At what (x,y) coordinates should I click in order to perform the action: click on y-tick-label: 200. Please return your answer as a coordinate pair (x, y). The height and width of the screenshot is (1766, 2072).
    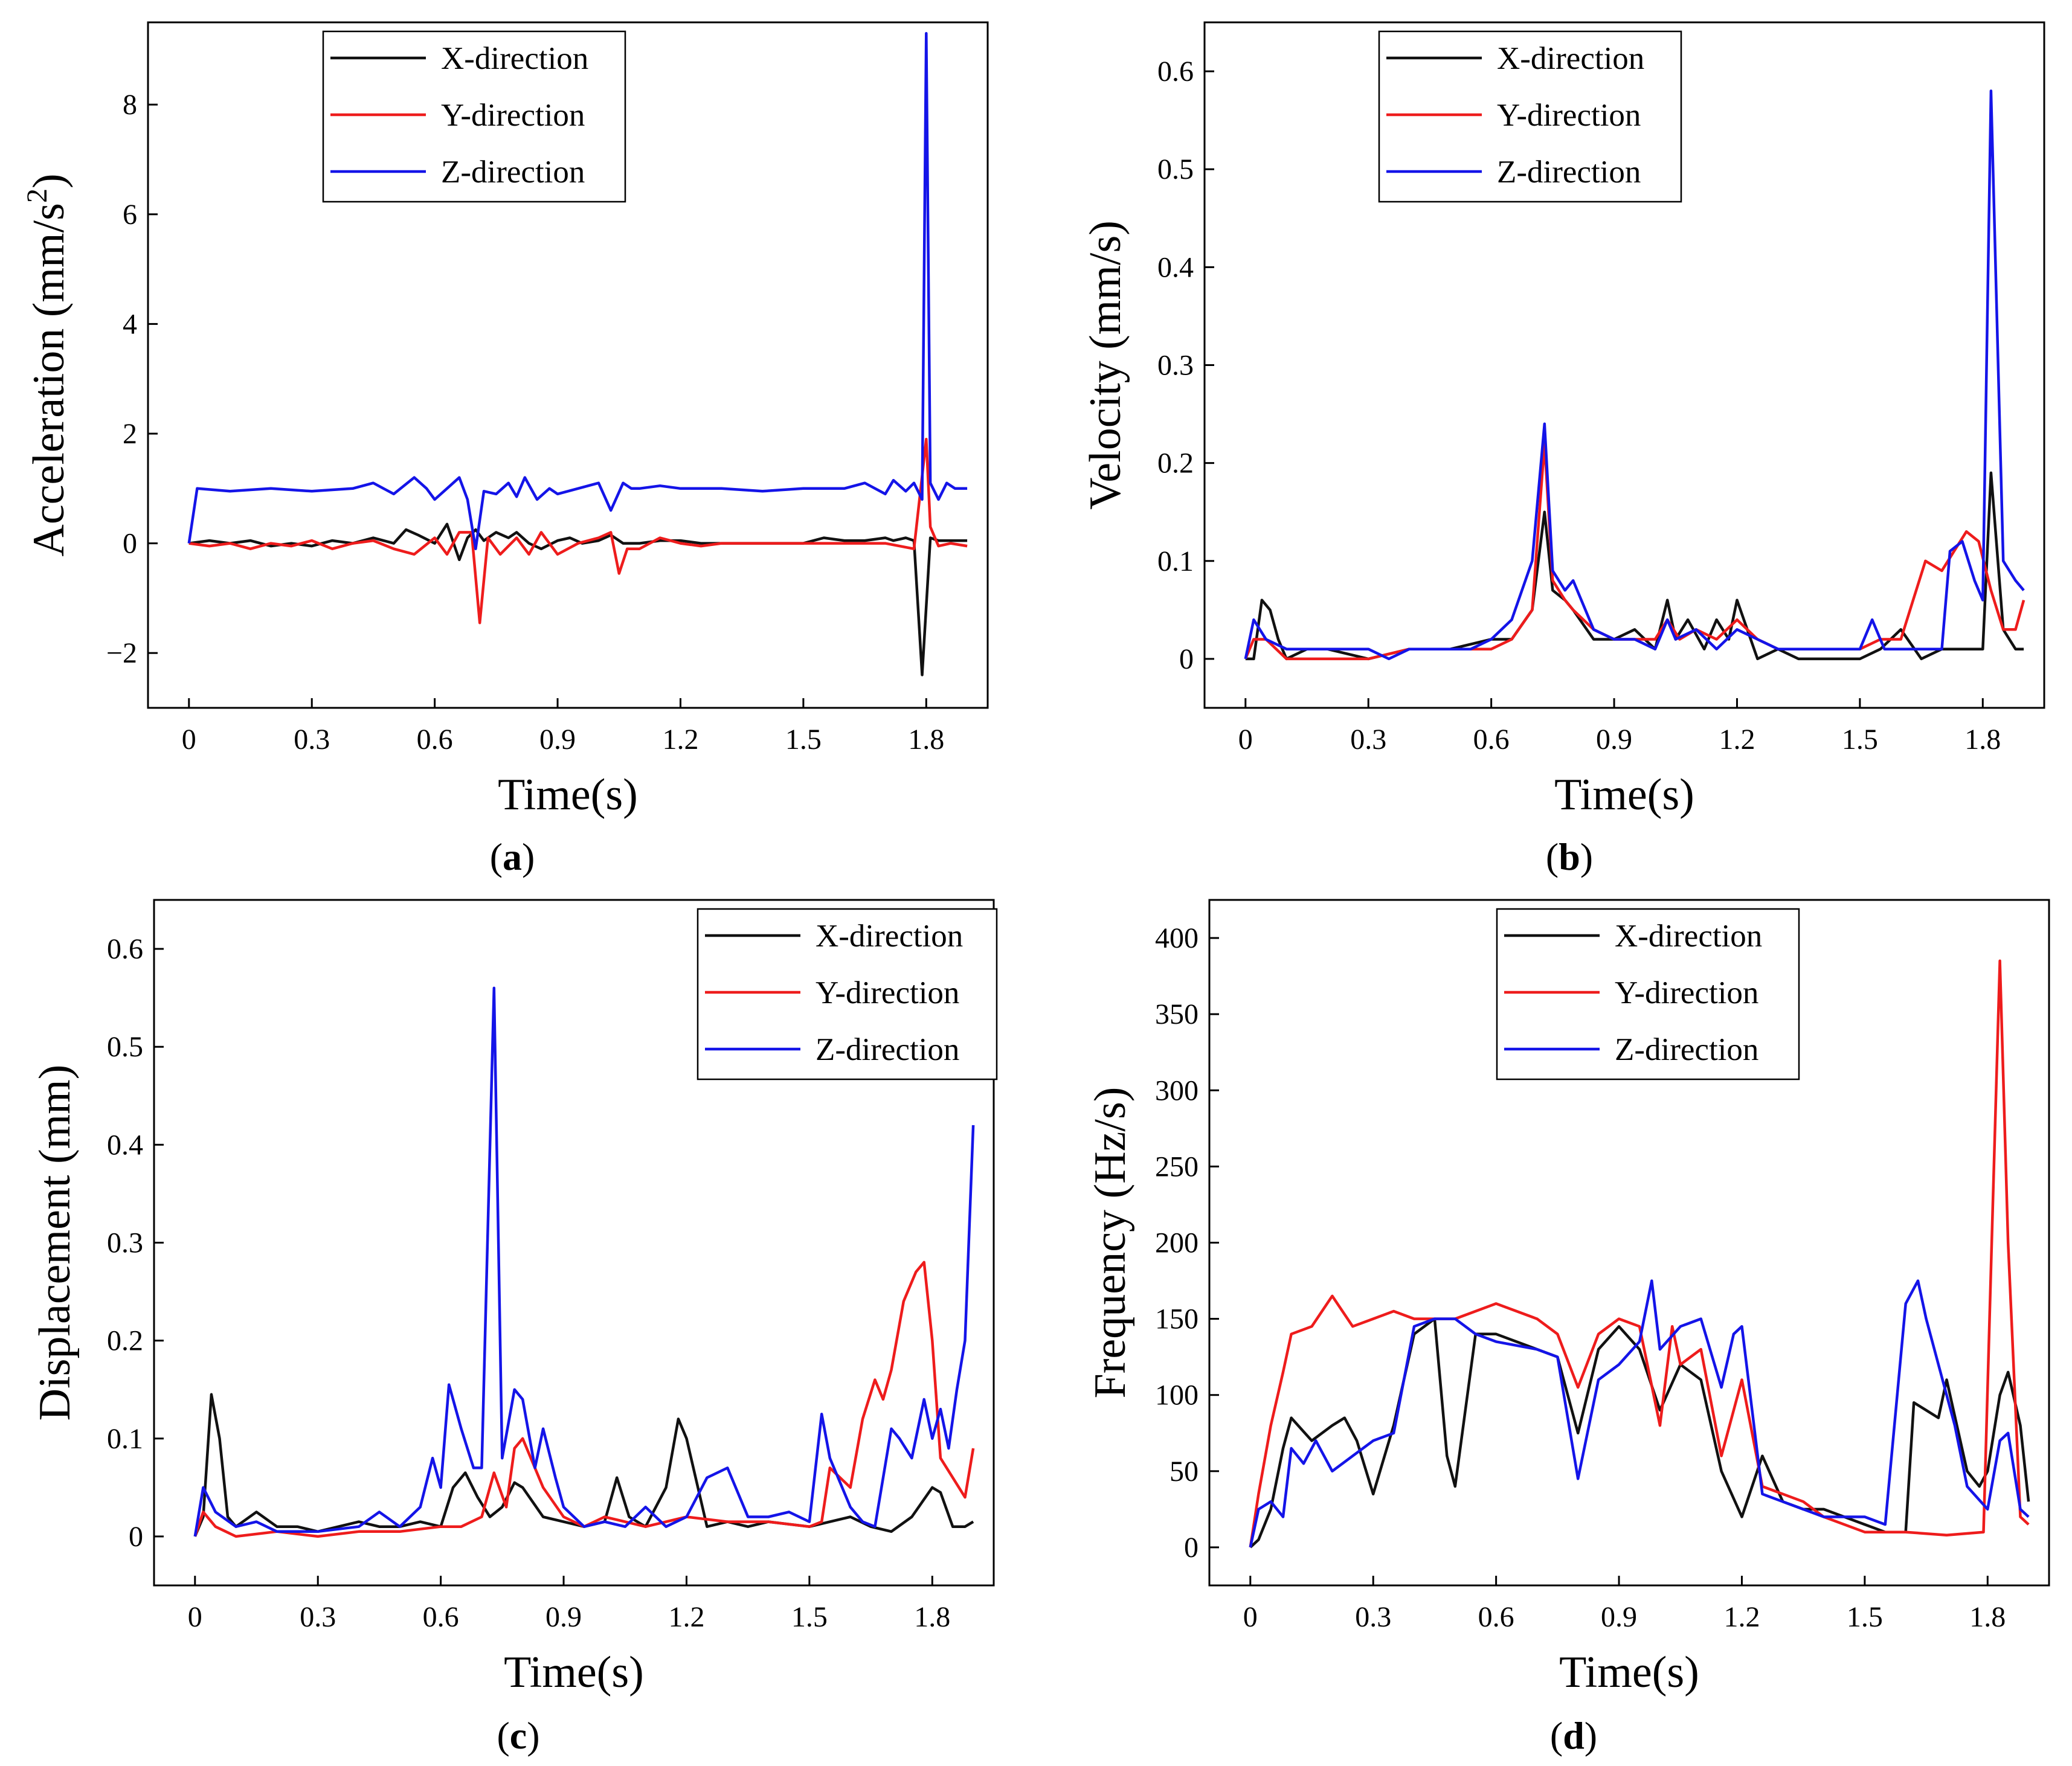
    Looking at the image, I should click on (1177, 1243).